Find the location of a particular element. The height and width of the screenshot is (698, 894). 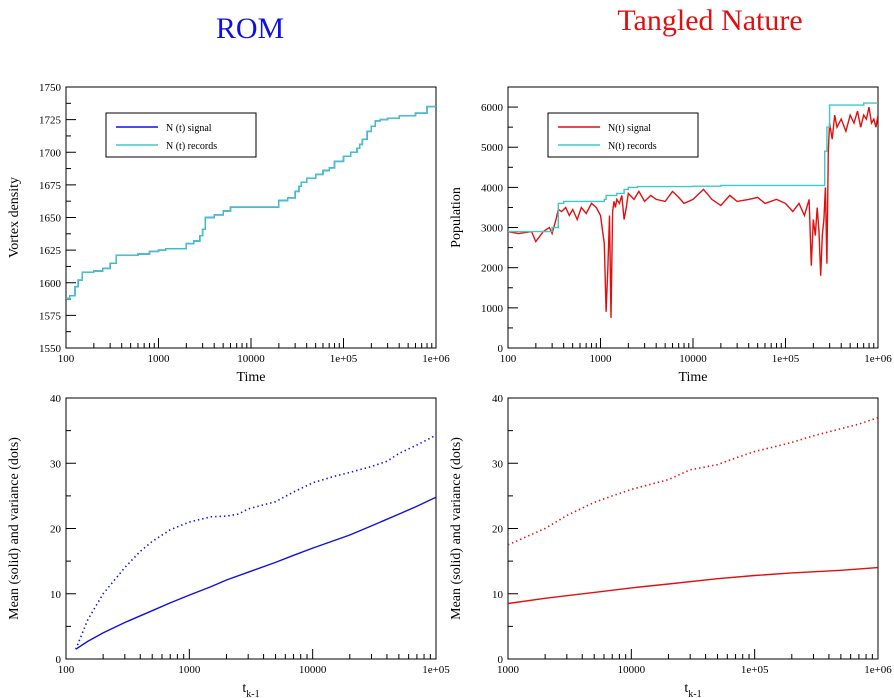

y-axis-label: Vortex density is located at coordinates (14, 217).